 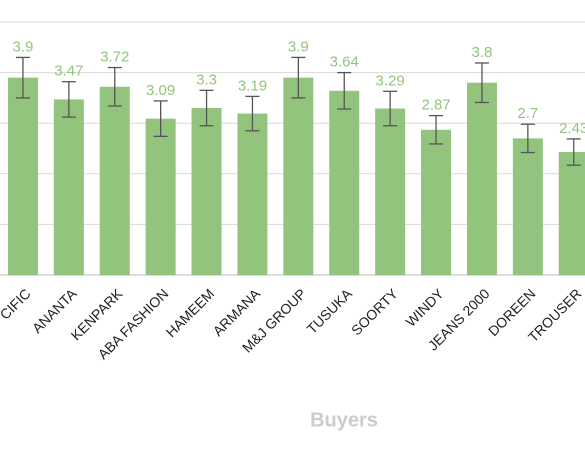 I want to click on x-tick-label: TUSUKA, so click(x=330, y=311).